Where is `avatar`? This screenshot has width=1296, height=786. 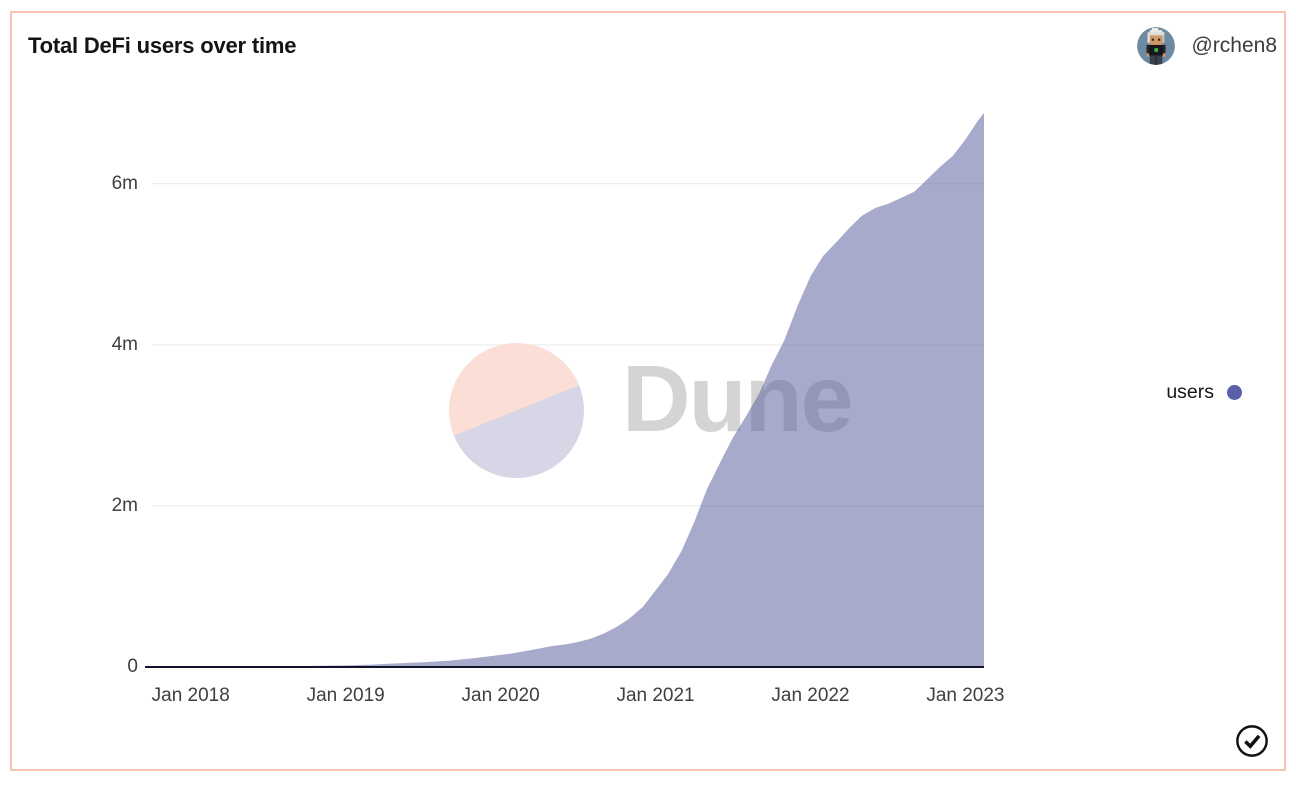
avatar is located at coordinates (1156, 46).